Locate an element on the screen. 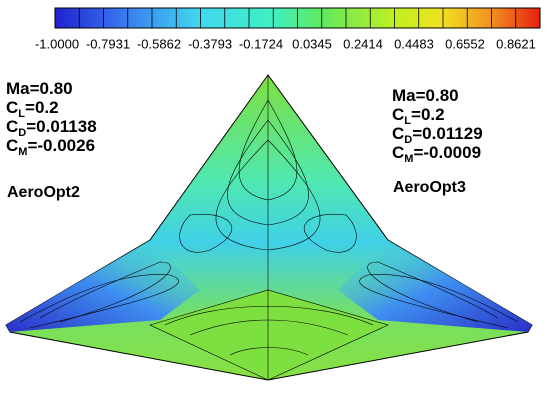  colorbar-label: -0.3793 is located at coordinates (210, 43).